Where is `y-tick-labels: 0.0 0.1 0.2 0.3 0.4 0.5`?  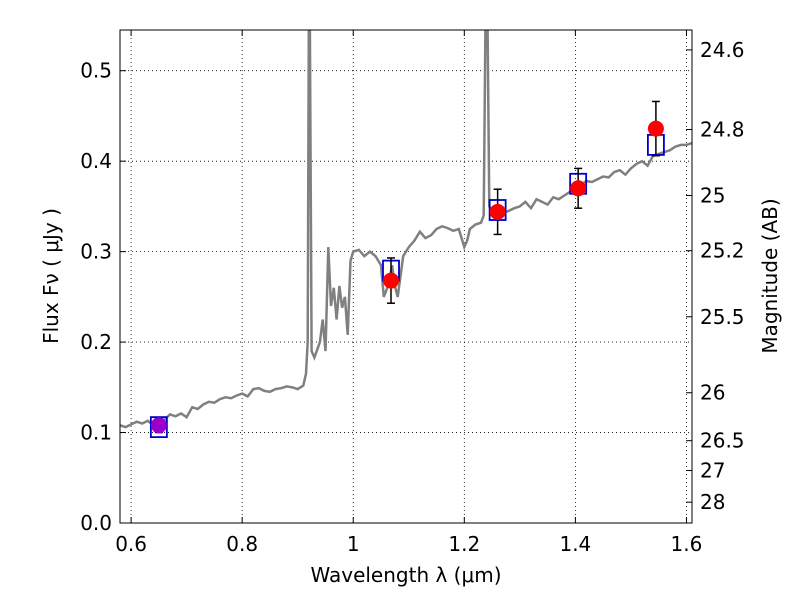 y-tick-labels: 0.0 0.1 0.2 0.3 0.4 0.5 is located at coordinates (96, 297).